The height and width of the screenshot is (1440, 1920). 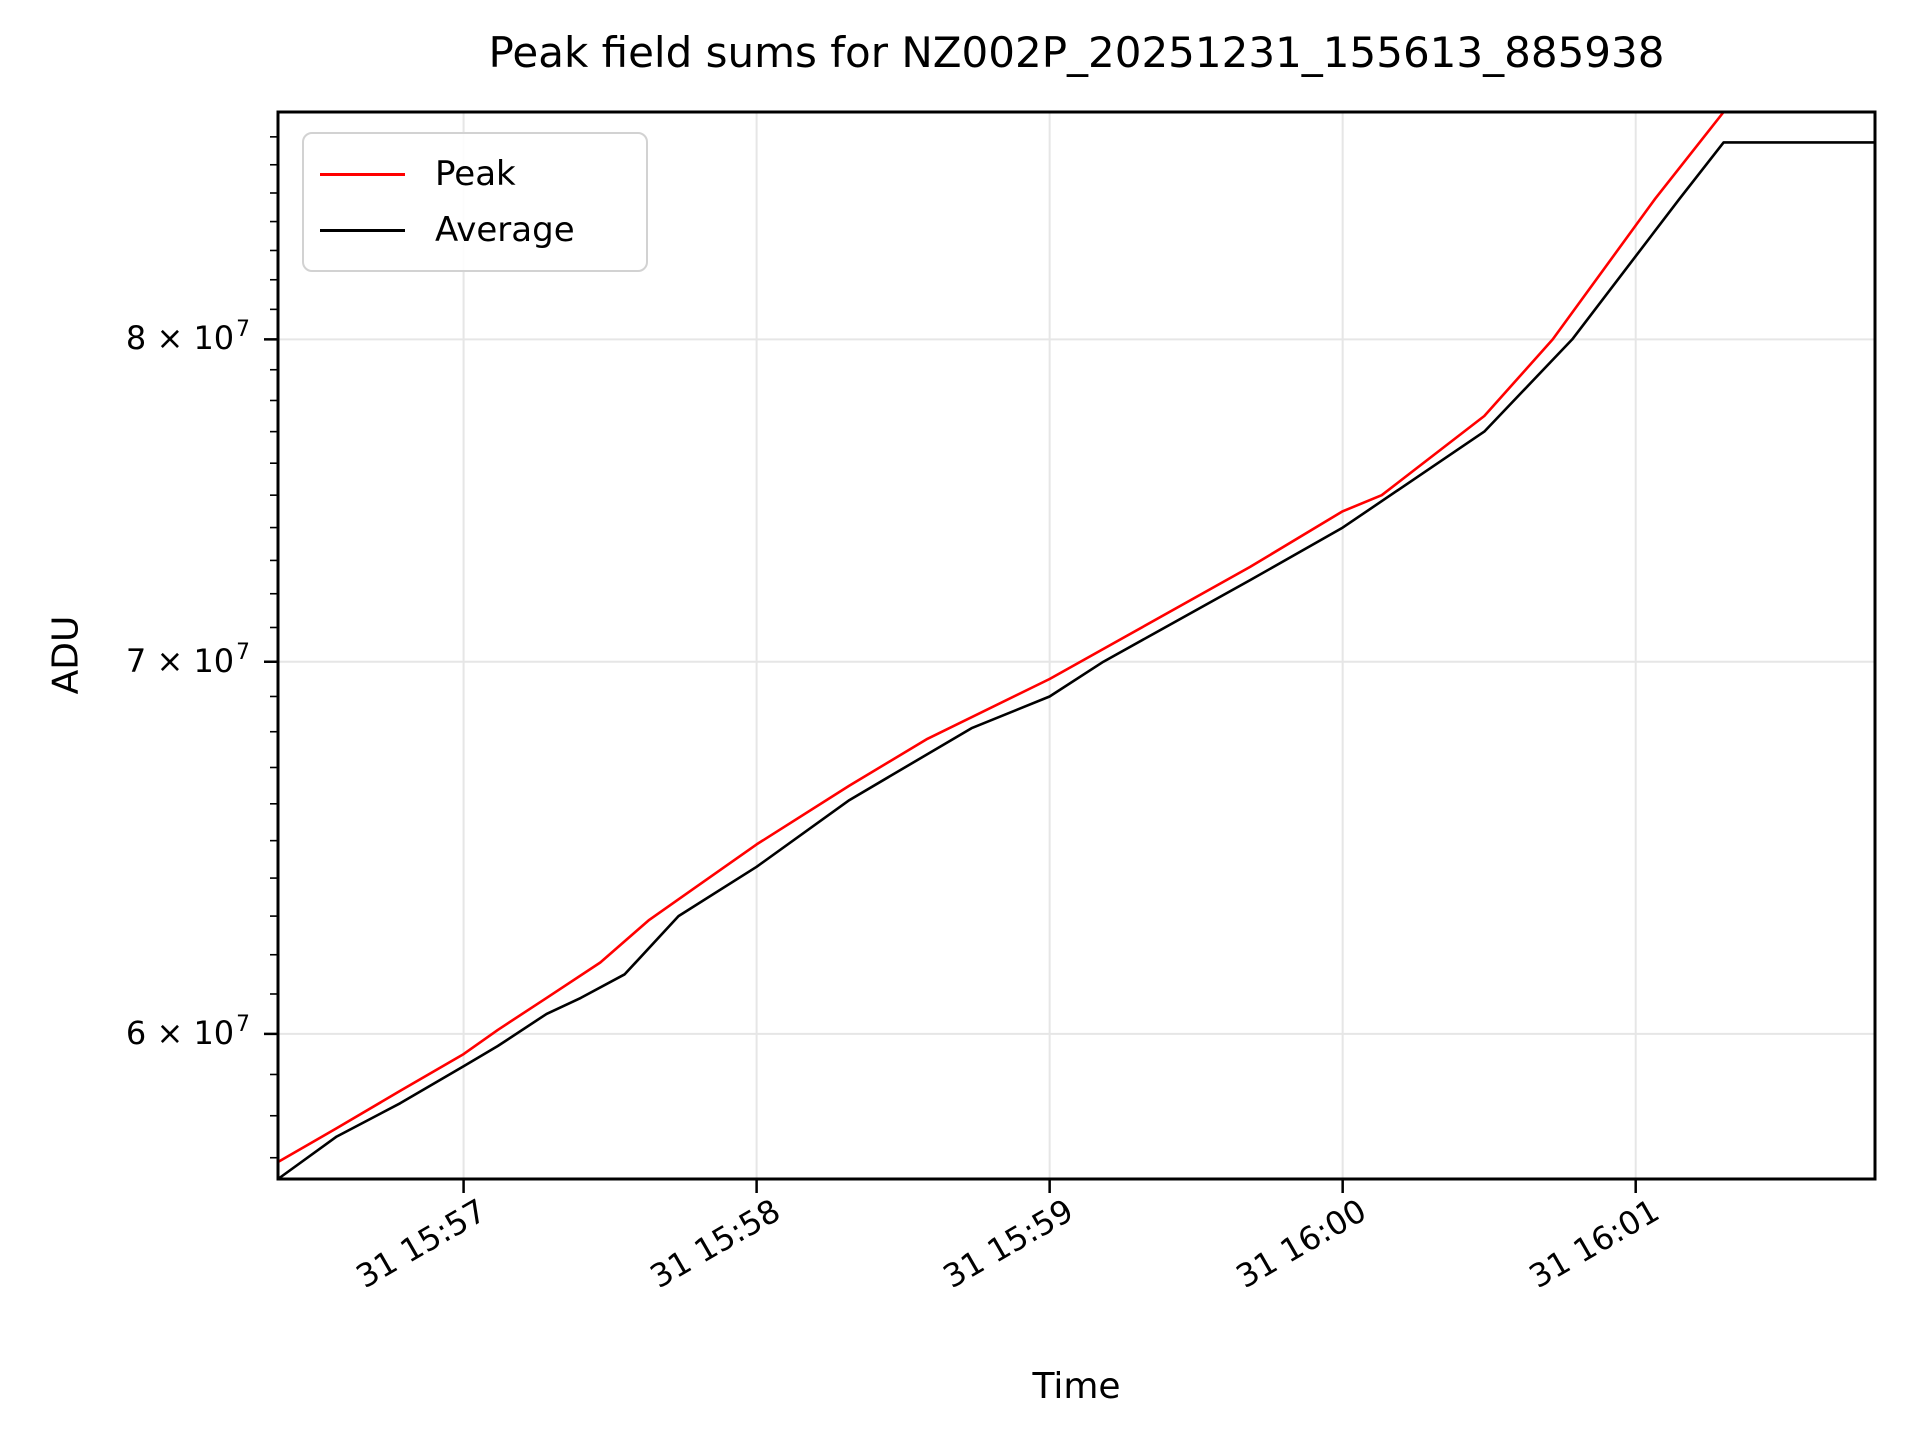 What do you see at coordinates (1076, 1386) in the screenshot?
I see `x-axis-label: Time` at bounding box center [1076, 1386].